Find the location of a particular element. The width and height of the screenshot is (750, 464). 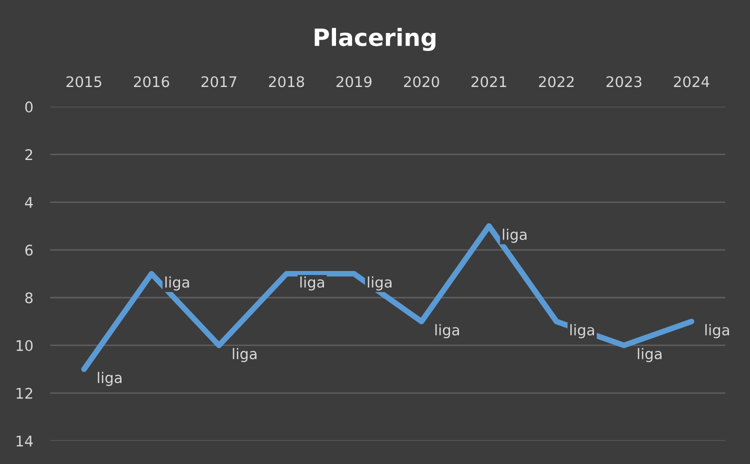

x-tick-label: 2016 is located at coordinates (152, 82).